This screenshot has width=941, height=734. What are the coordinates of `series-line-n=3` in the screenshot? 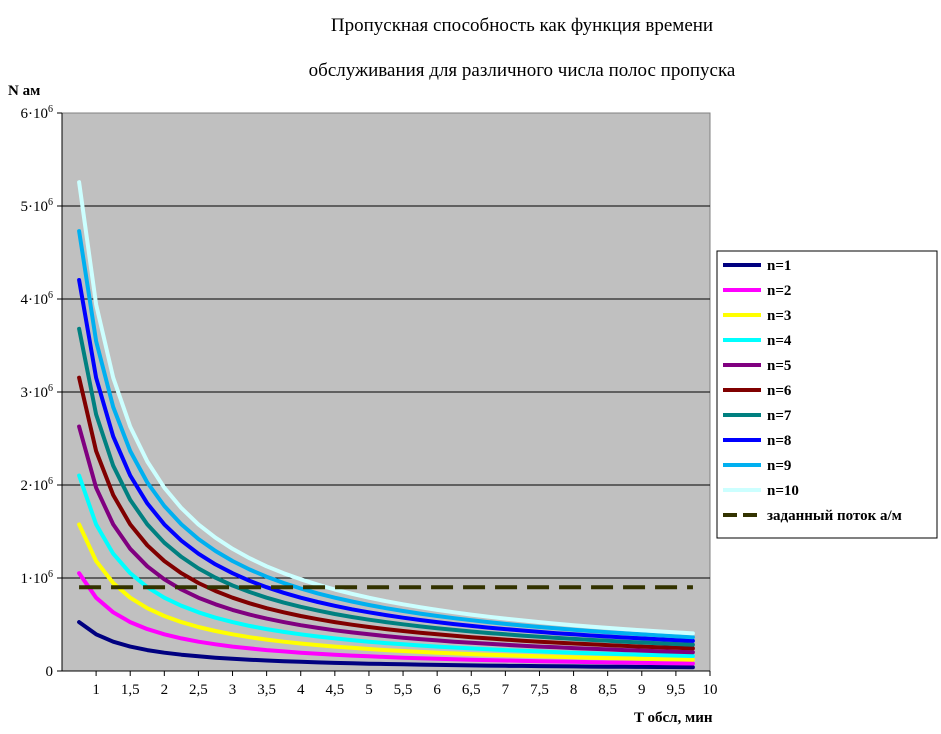 It's located at (386, 592).